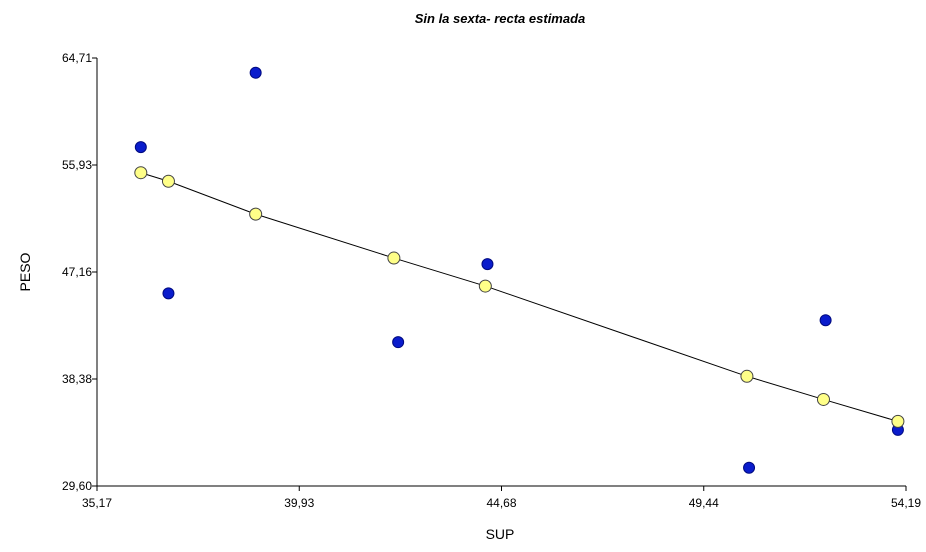 This screenshot has width=926, height=552. I want to click on x-tick-label: 49,44, so click(704, 503).